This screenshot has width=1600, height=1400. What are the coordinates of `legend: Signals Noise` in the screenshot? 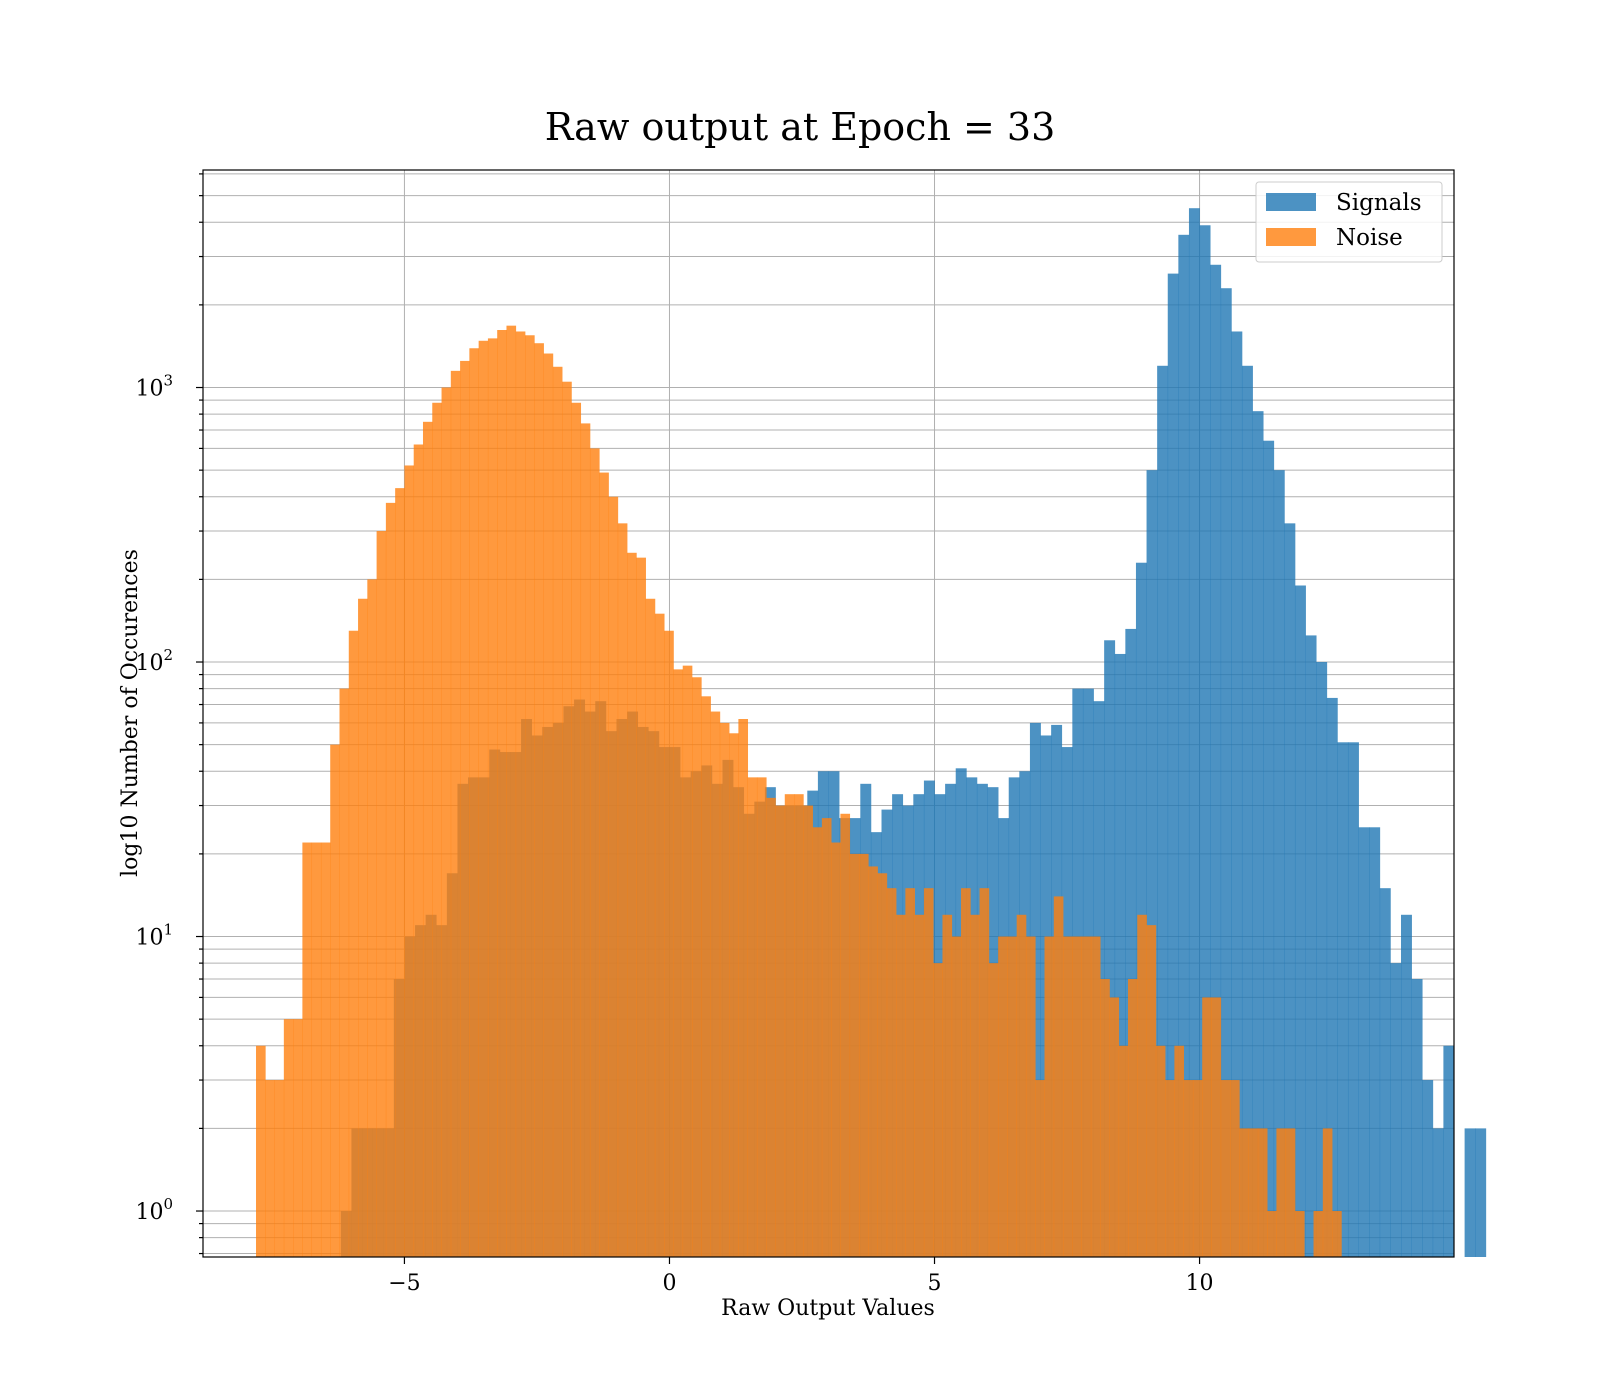 It's located at (1349, 222).